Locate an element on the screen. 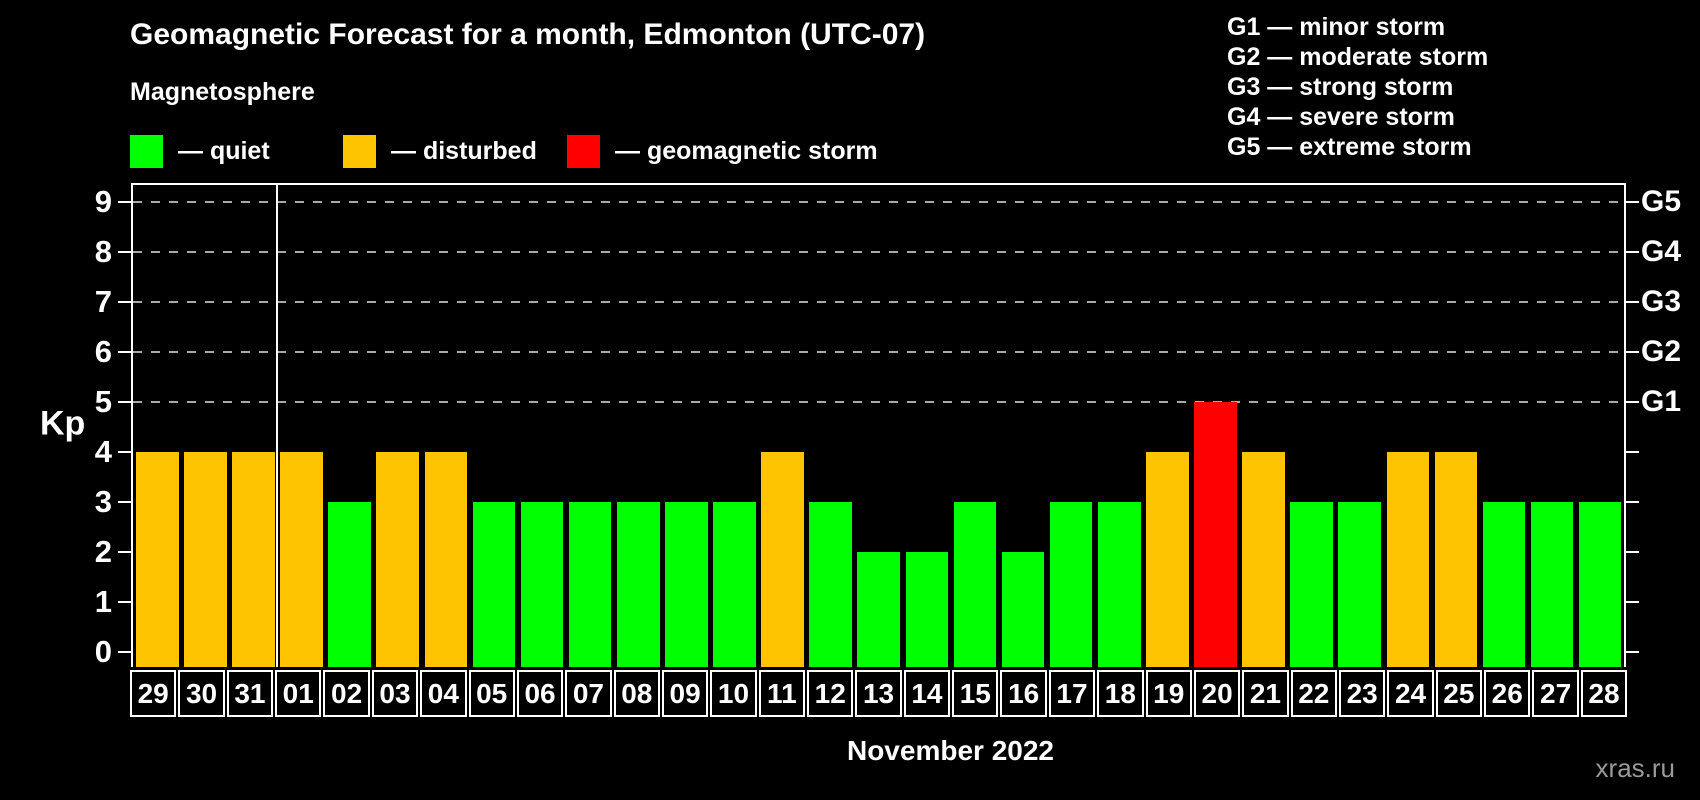  day-label-19: 19 is located at coordinates (1168, 693).